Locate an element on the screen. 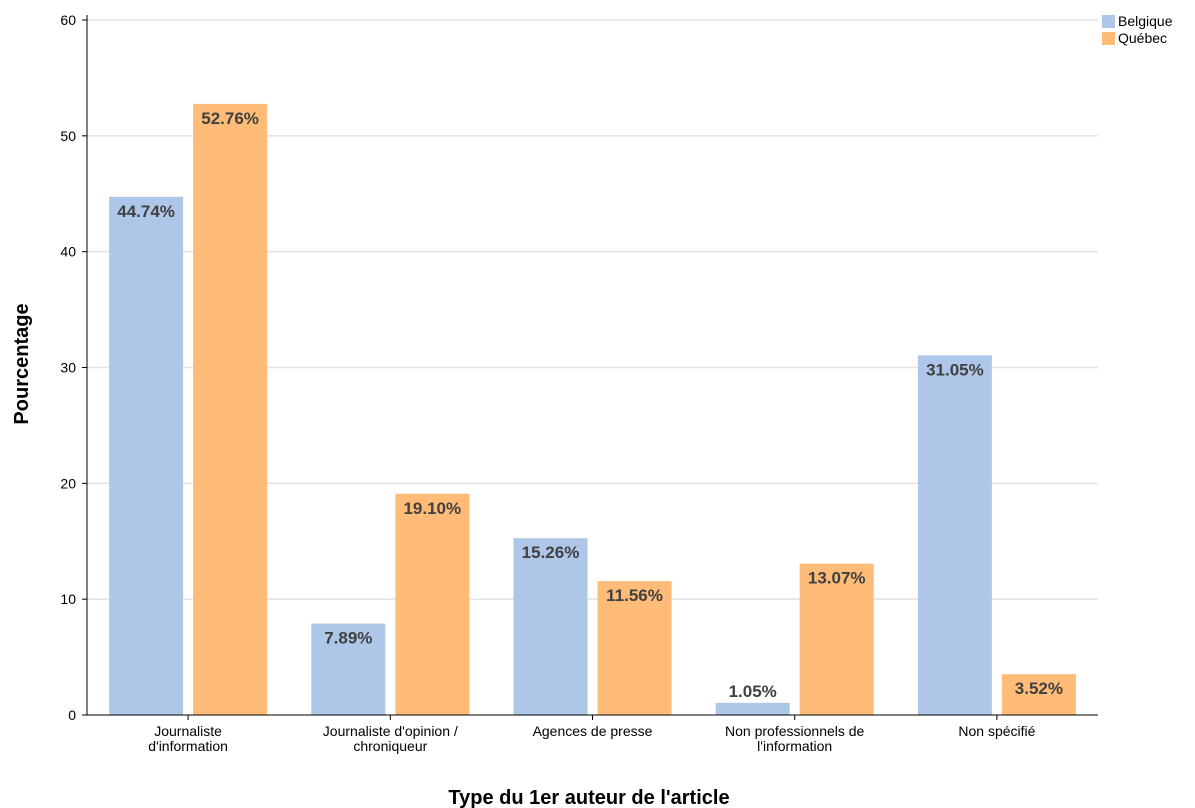 Image resolution: width=1195 pixels, height=808 pixels. x-tick-label: Non spécifié is located at coordinates (996, 731).